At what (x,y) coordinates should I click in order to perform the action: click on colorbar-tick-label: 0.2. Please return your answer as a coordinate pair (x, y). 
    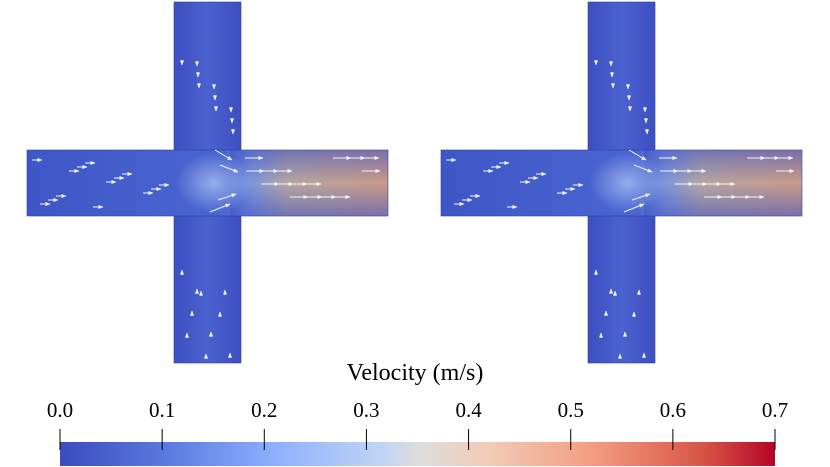
    Looking at the image, I should click on (264, 410).